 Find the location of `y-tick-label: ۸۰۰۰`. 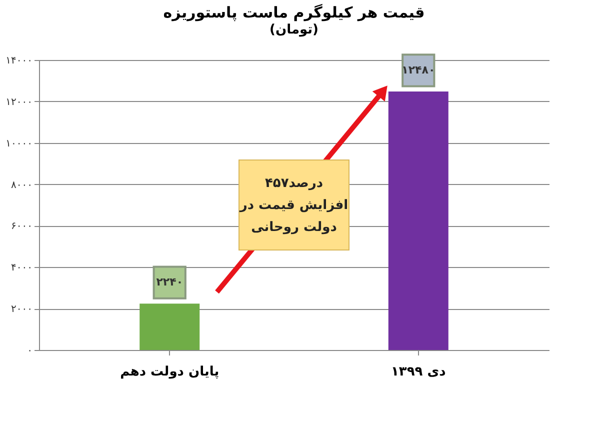

y-tick-label: ۸۰۰۰ is located at coordinates (21, 185).